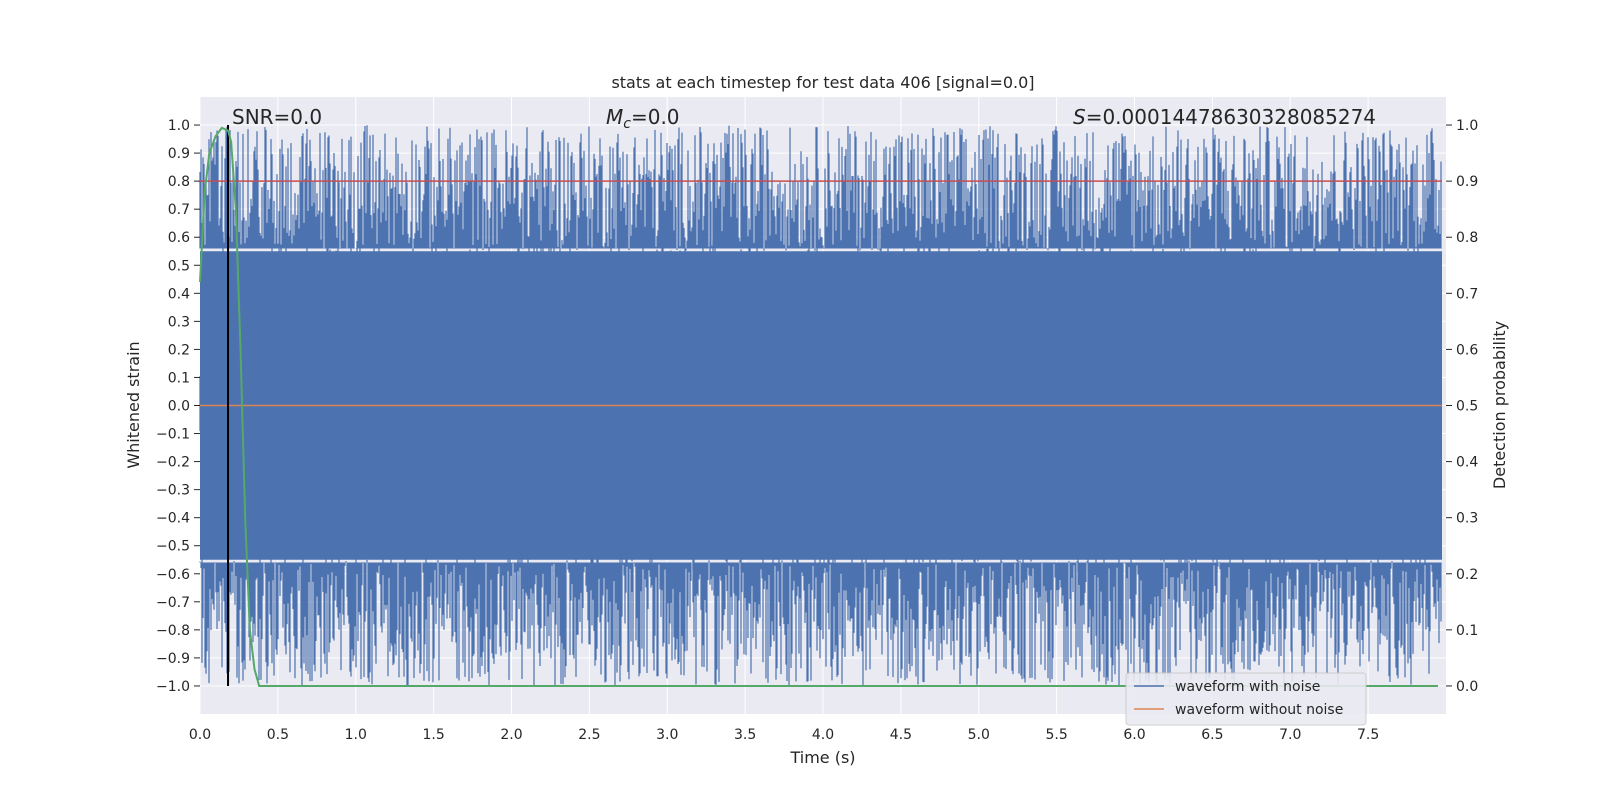 Image resolution: width=1600 pixels, height=800 pixels. I want to click on y2-tick-label: 0.9, so click(1467, 182).